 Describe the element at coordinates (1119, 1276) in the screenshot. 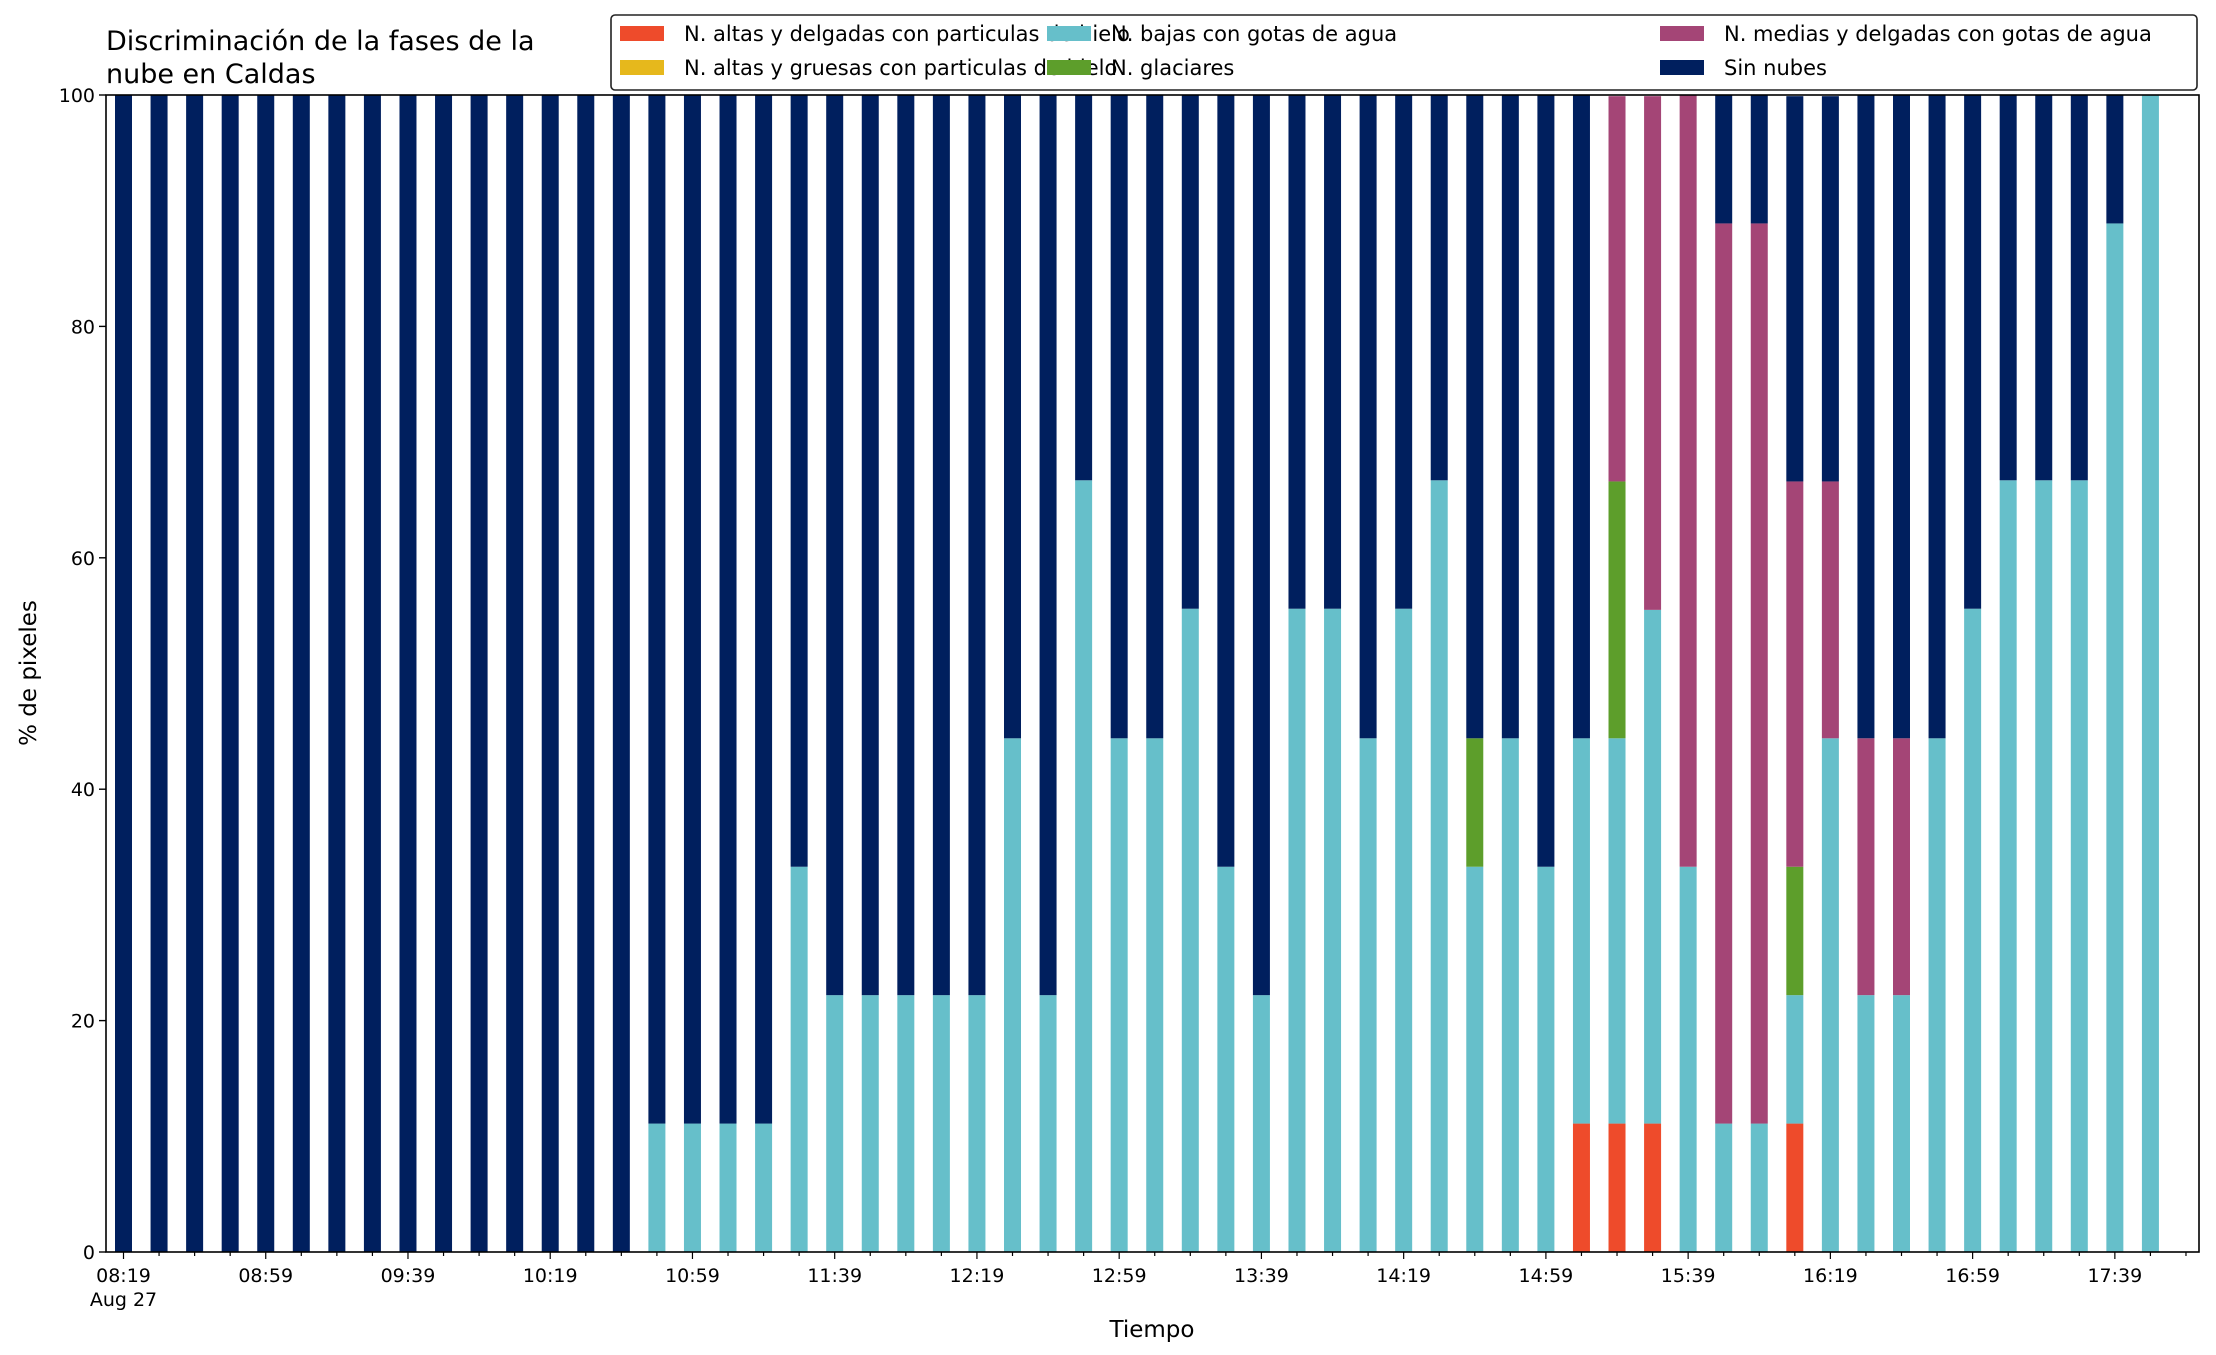

I see `x-tick-label: 12:59` at that location.